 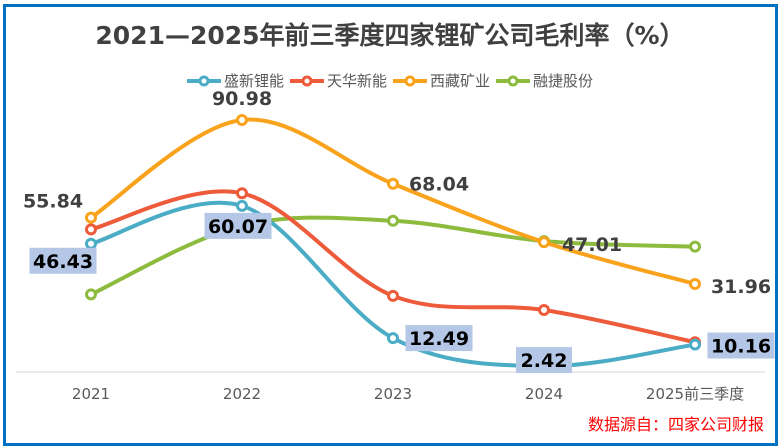 What do you see at coordinates (91, 394) in the screenshot?
I see `x-tick-label: 2021` at bounding box center [91, 394].